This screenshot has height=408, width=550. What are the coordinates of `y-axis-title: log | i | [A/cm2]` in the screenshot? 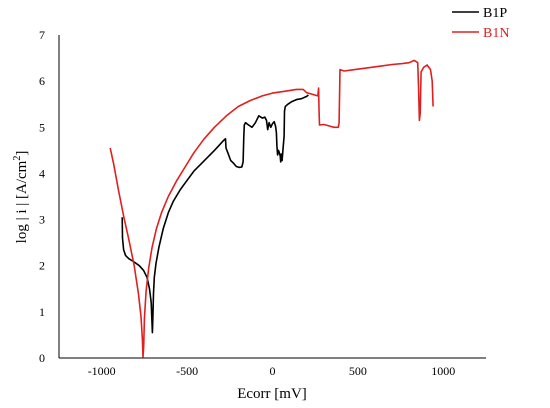 It's located at (21, 197).